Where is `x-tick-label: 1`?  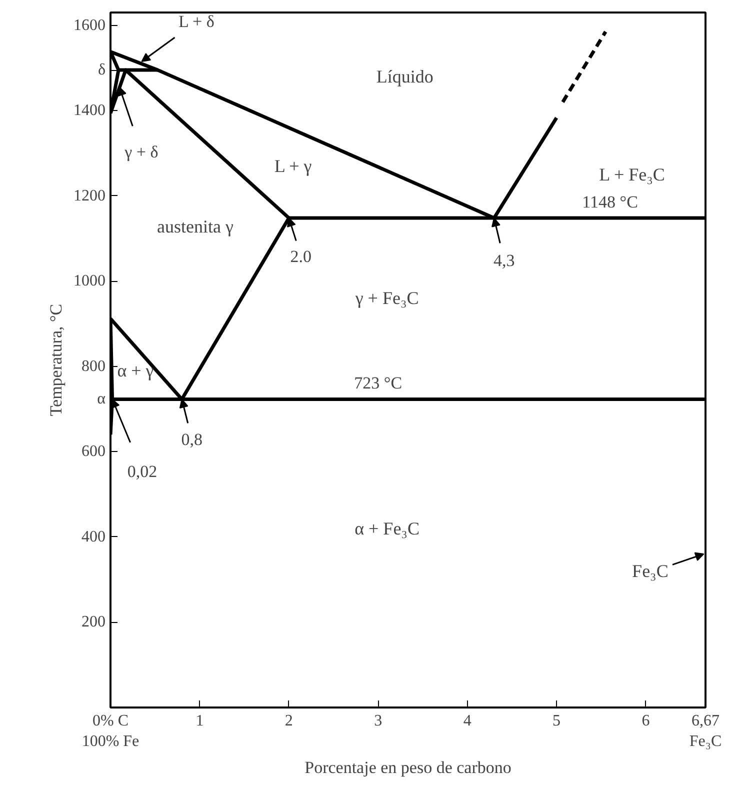
x-tick-label: 1 is located at coordinates (200, 721).